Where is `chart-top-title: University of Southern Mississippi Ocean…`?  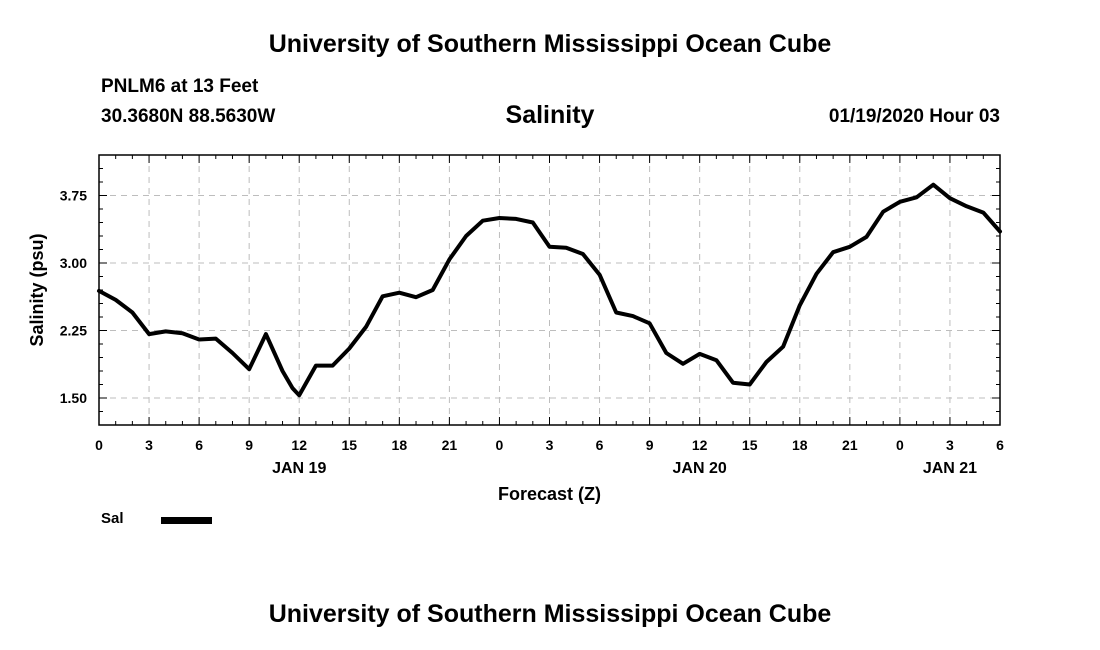 chart-top-title: University of Southern Mississippi Ocean… is located at coordinates (550, 44).